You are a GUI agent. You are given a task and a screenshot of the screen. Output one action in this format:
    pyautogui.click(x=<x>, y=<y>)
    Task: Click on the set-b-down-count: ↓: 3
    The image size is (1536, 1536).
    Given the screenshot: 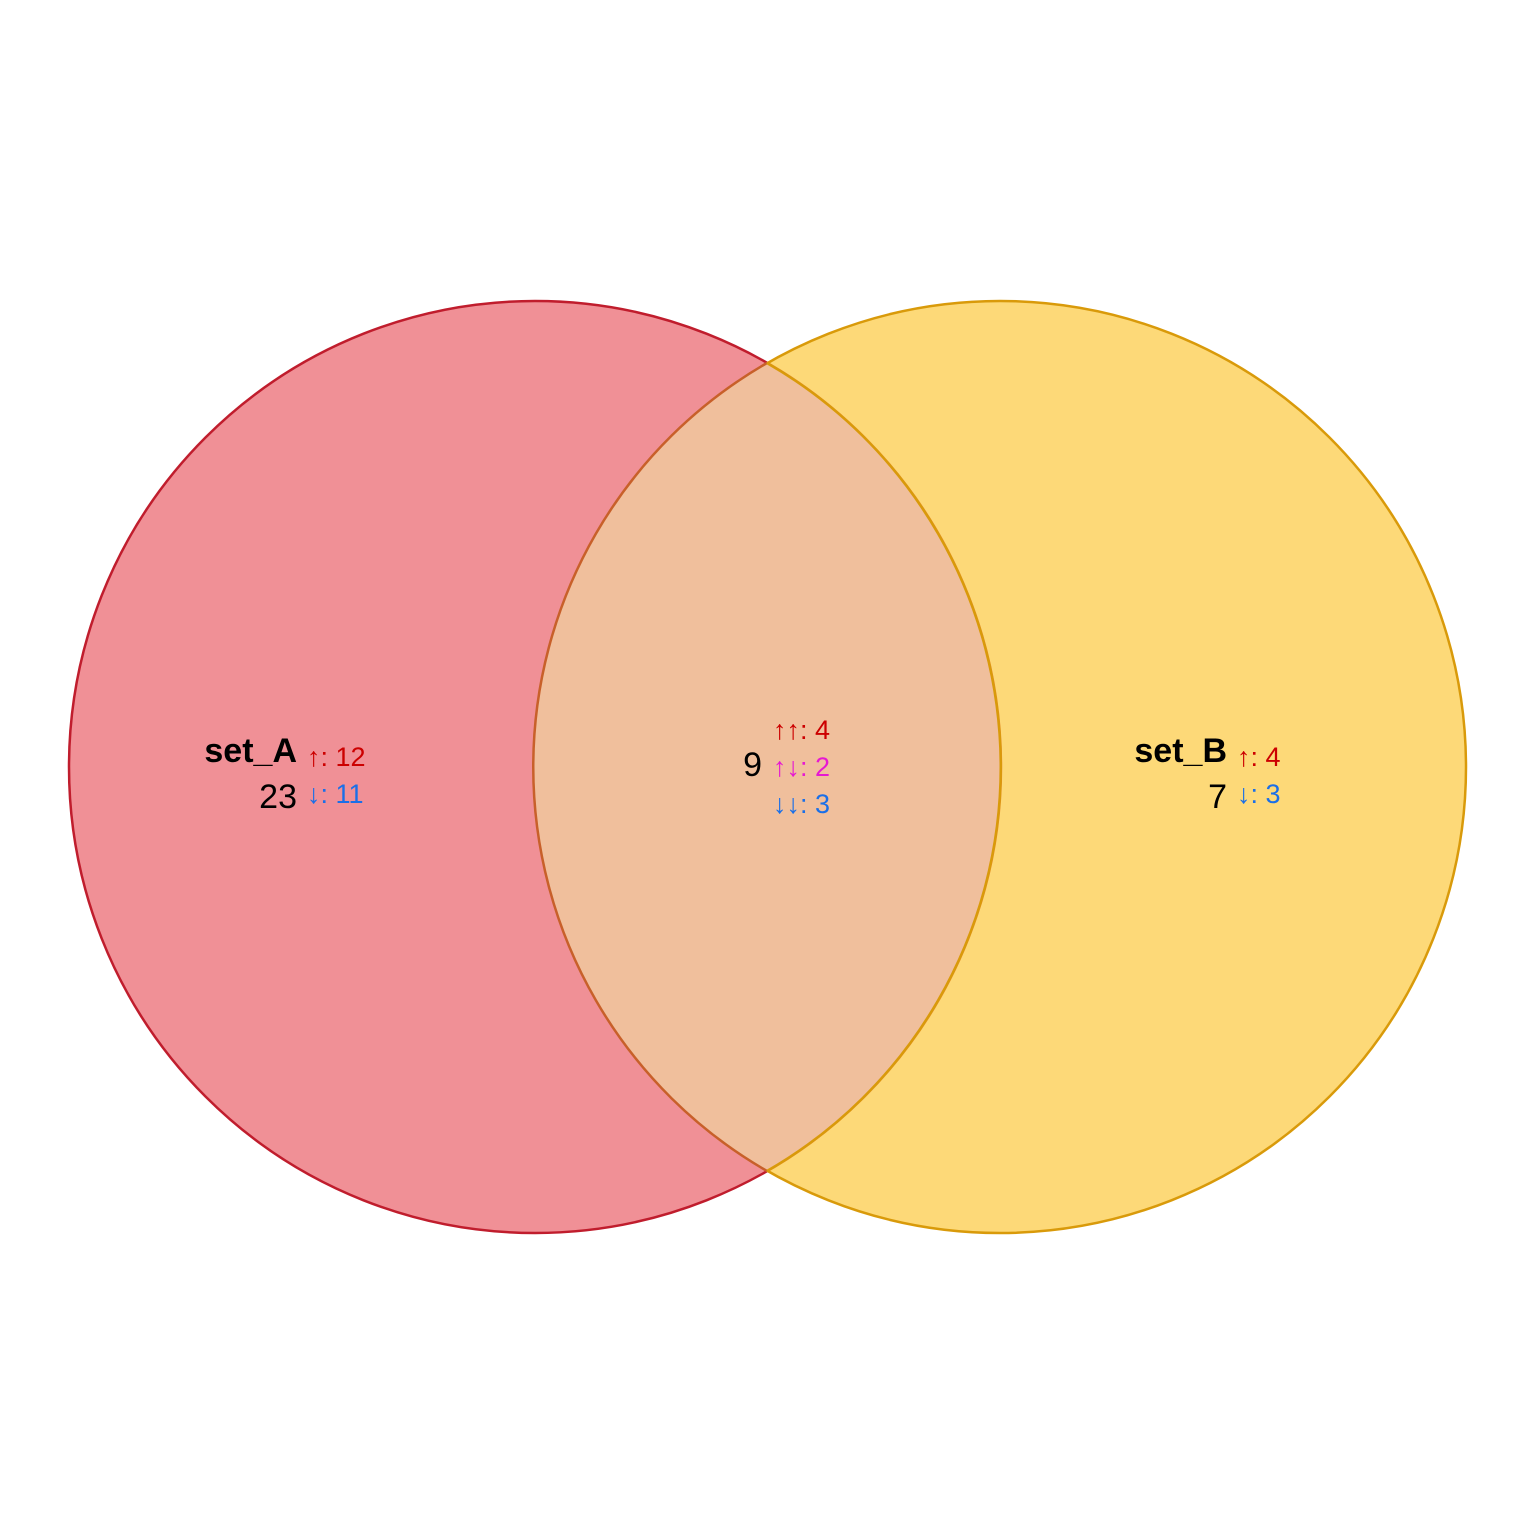 What is the action you would take?
    pyautogui.click(x=1259, y=794)
    